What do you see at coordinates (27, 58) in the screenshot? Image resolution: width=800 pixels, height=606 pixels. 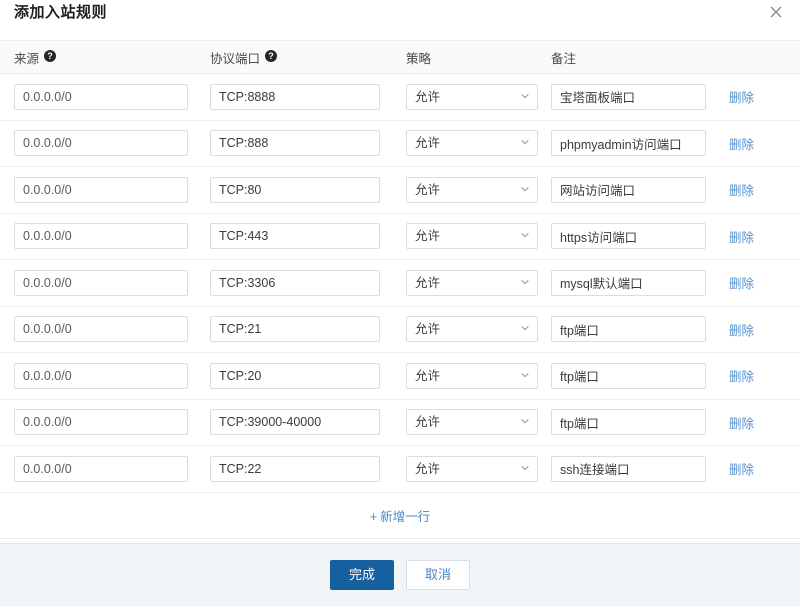 I see `column-header-source-label: 来源` at bounding box center [27, 58].